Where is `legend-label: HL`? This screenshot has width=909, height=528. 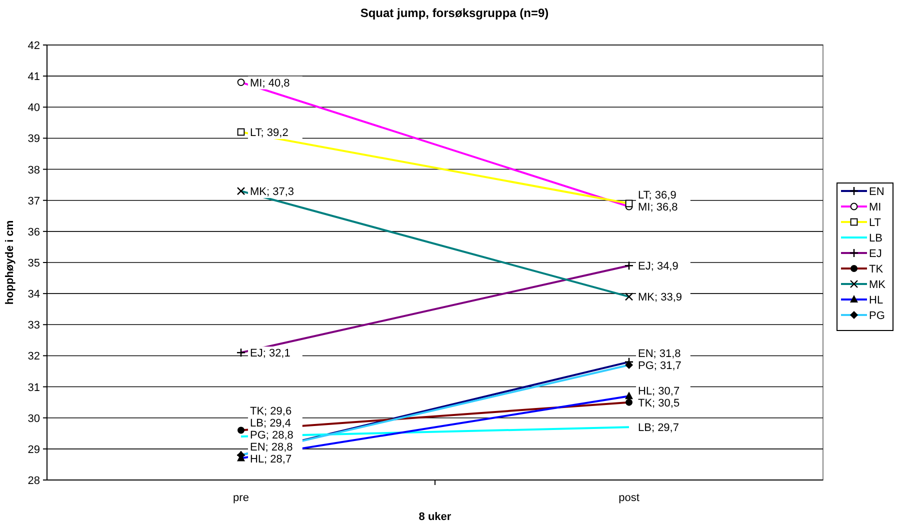 legend-label: HL is located at coordinates (876, 300).